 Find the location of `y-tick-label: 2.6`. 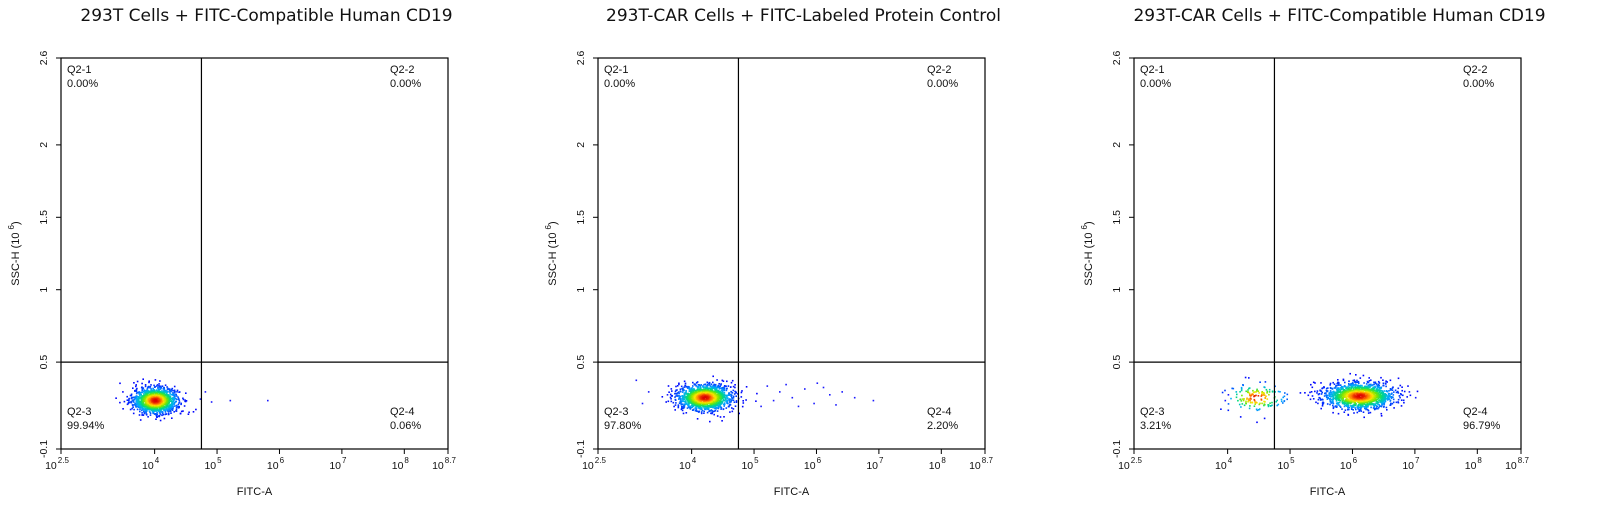

y-tick-label: 2.6 is located at coordinates (581, 58).